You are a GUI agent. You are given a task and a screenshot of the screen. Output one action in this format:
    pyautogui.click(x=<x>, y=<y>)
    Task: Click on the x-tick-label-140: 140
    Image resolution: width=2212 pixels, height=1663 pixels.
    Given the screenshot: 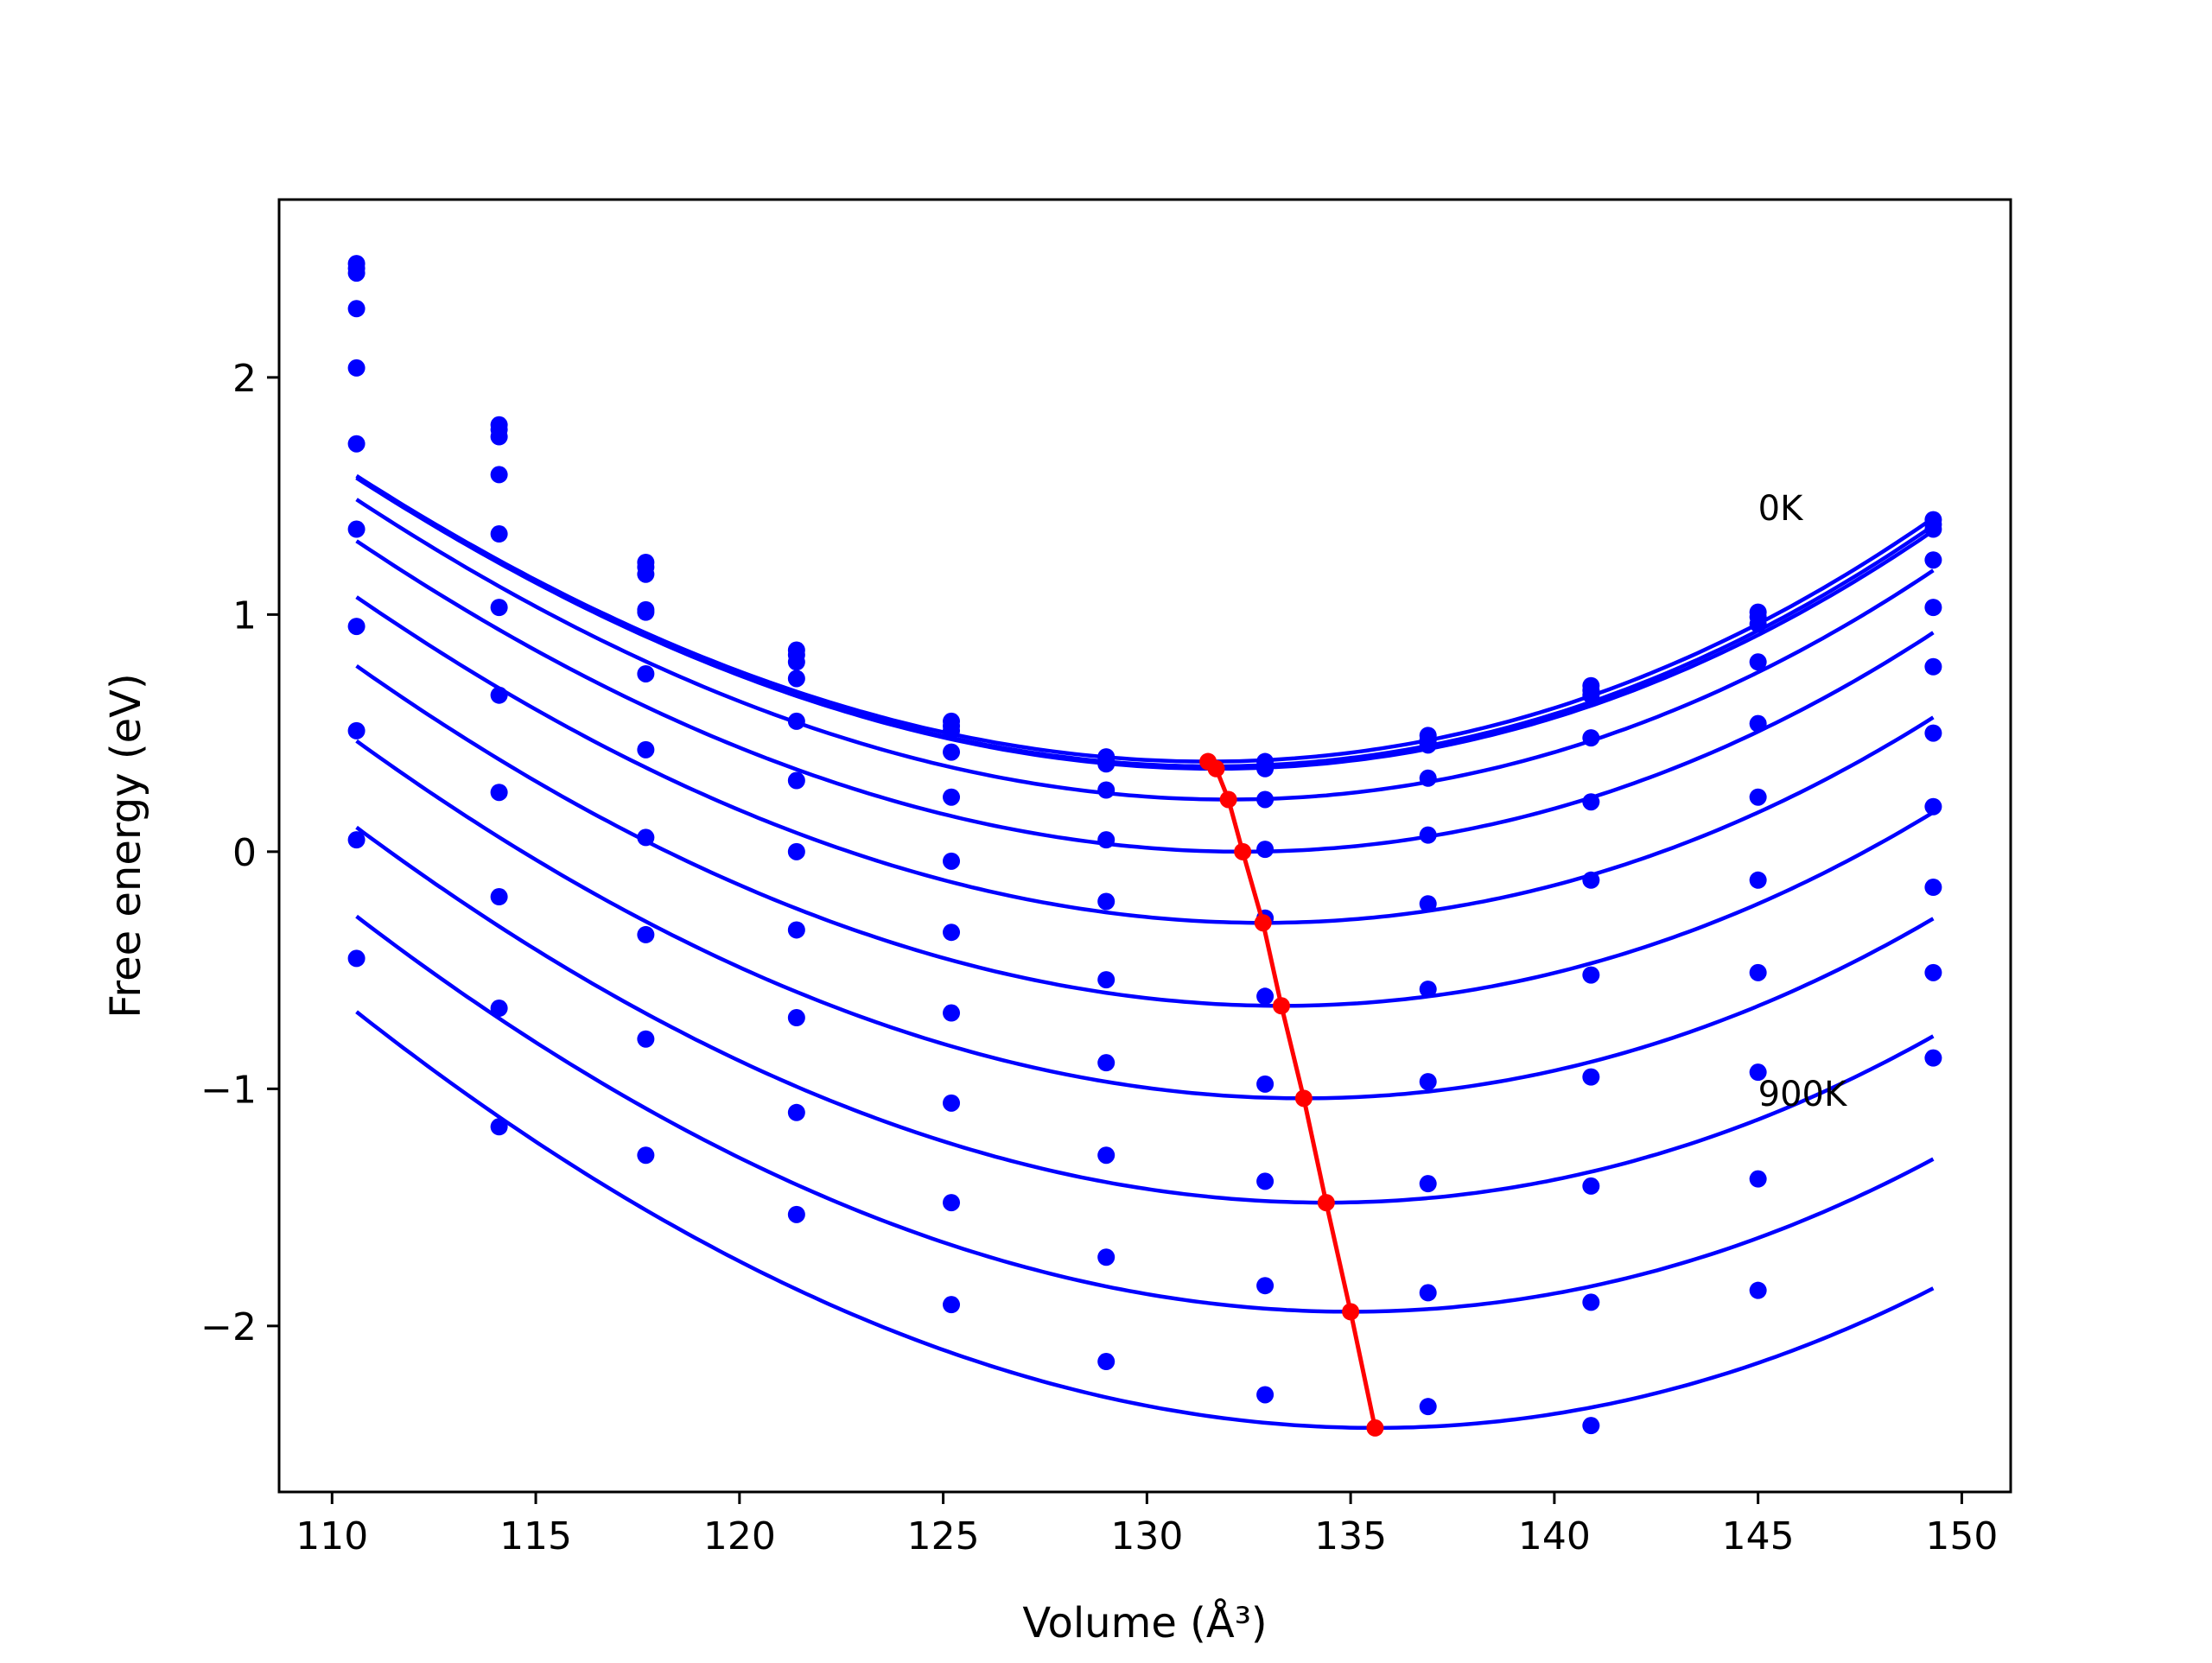 What is the action you would take?
    pyautogui.click(x=1554, y=1536)
    